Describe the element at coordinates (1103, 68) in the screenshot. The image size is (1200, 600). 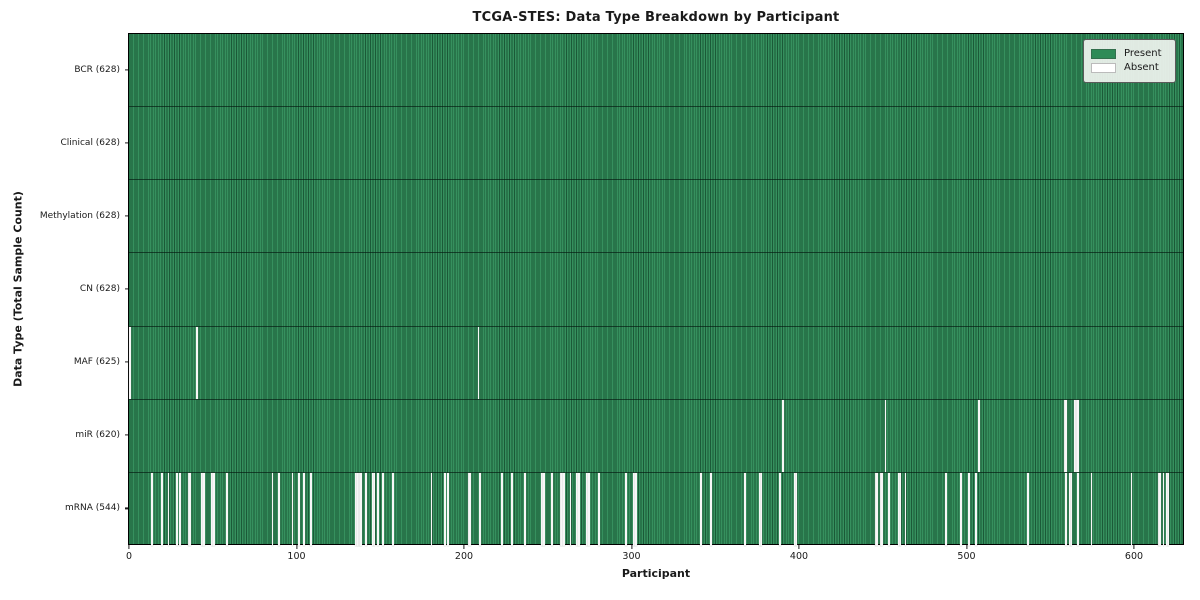
I see `absent-swatch-icon` at that location.